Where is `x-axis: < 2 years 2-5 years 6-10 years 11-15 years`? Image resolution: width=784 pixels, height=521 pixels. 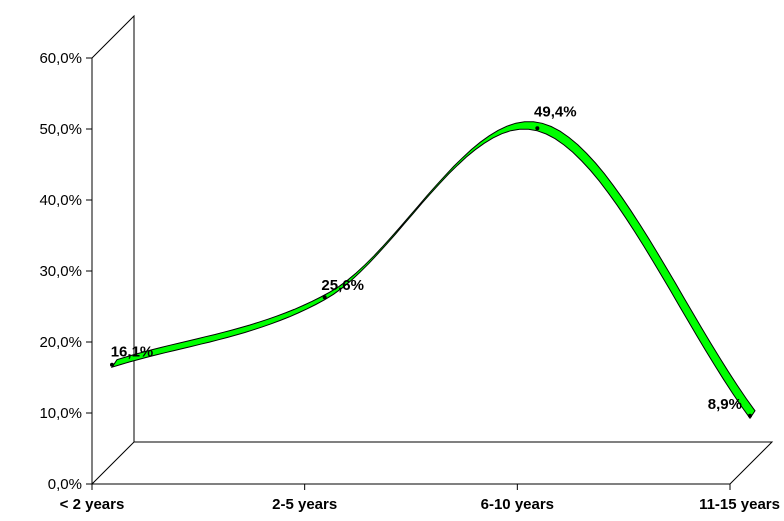
x-axis: < 2 years 2-5 years 6-10 years 11-15 years is located at coordinates (420, 498).